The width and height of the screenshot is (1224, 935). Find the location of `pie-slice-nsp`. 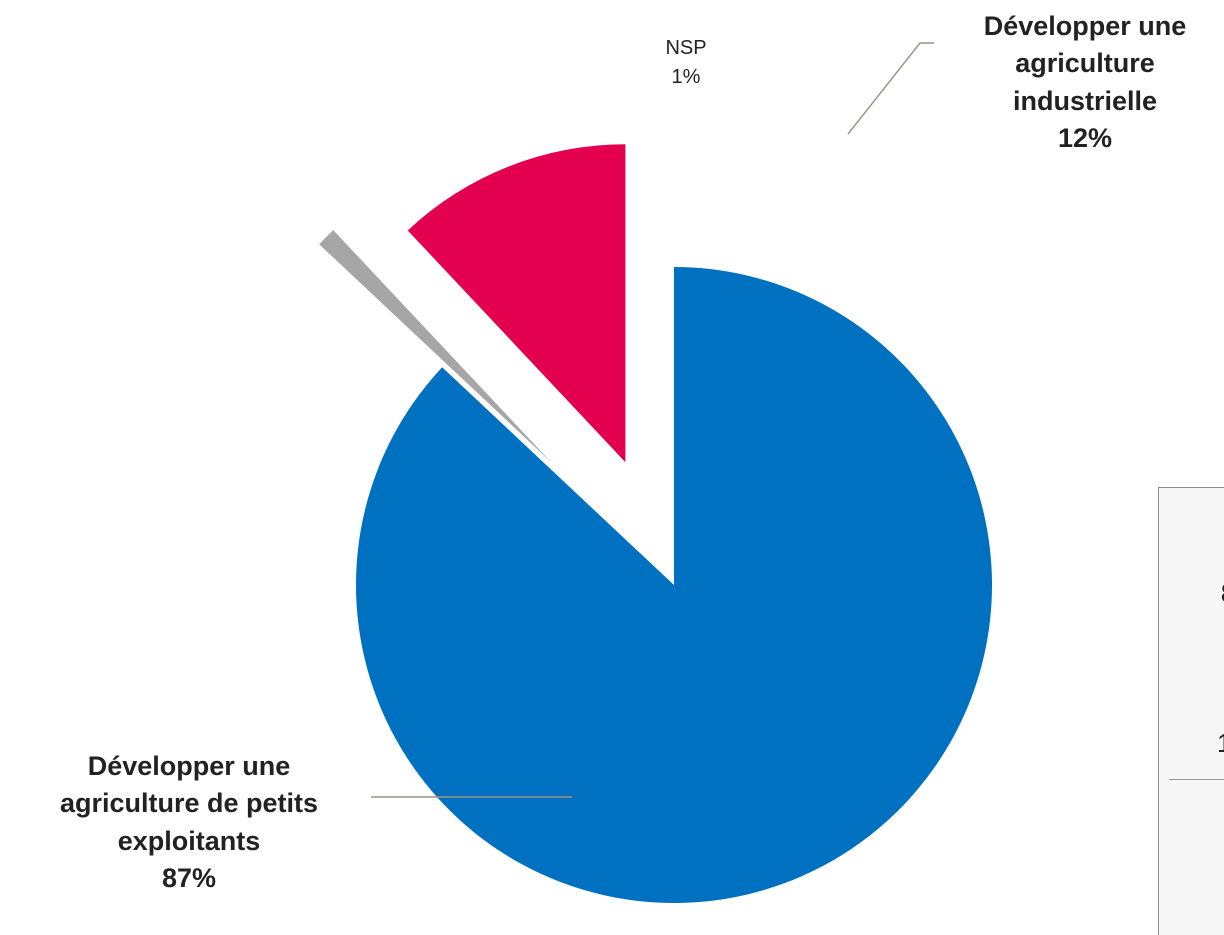

pie-slice-nsp is located at coordinates (435, 346).